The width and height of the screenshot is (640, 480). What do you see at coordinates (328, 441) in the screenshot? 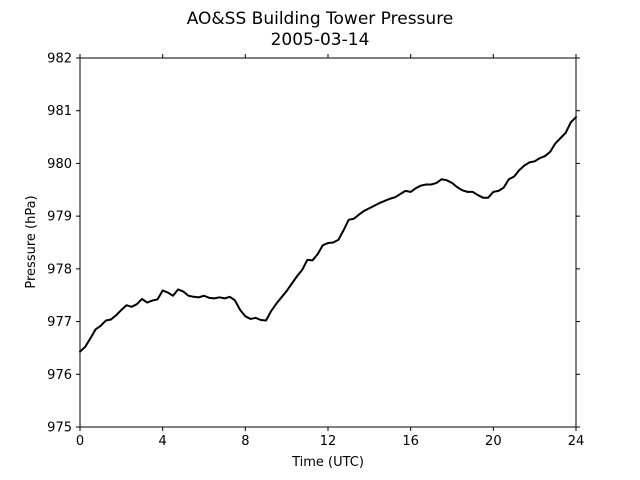
I see `x-tick-label: 12` at bounding box center [328, 441].